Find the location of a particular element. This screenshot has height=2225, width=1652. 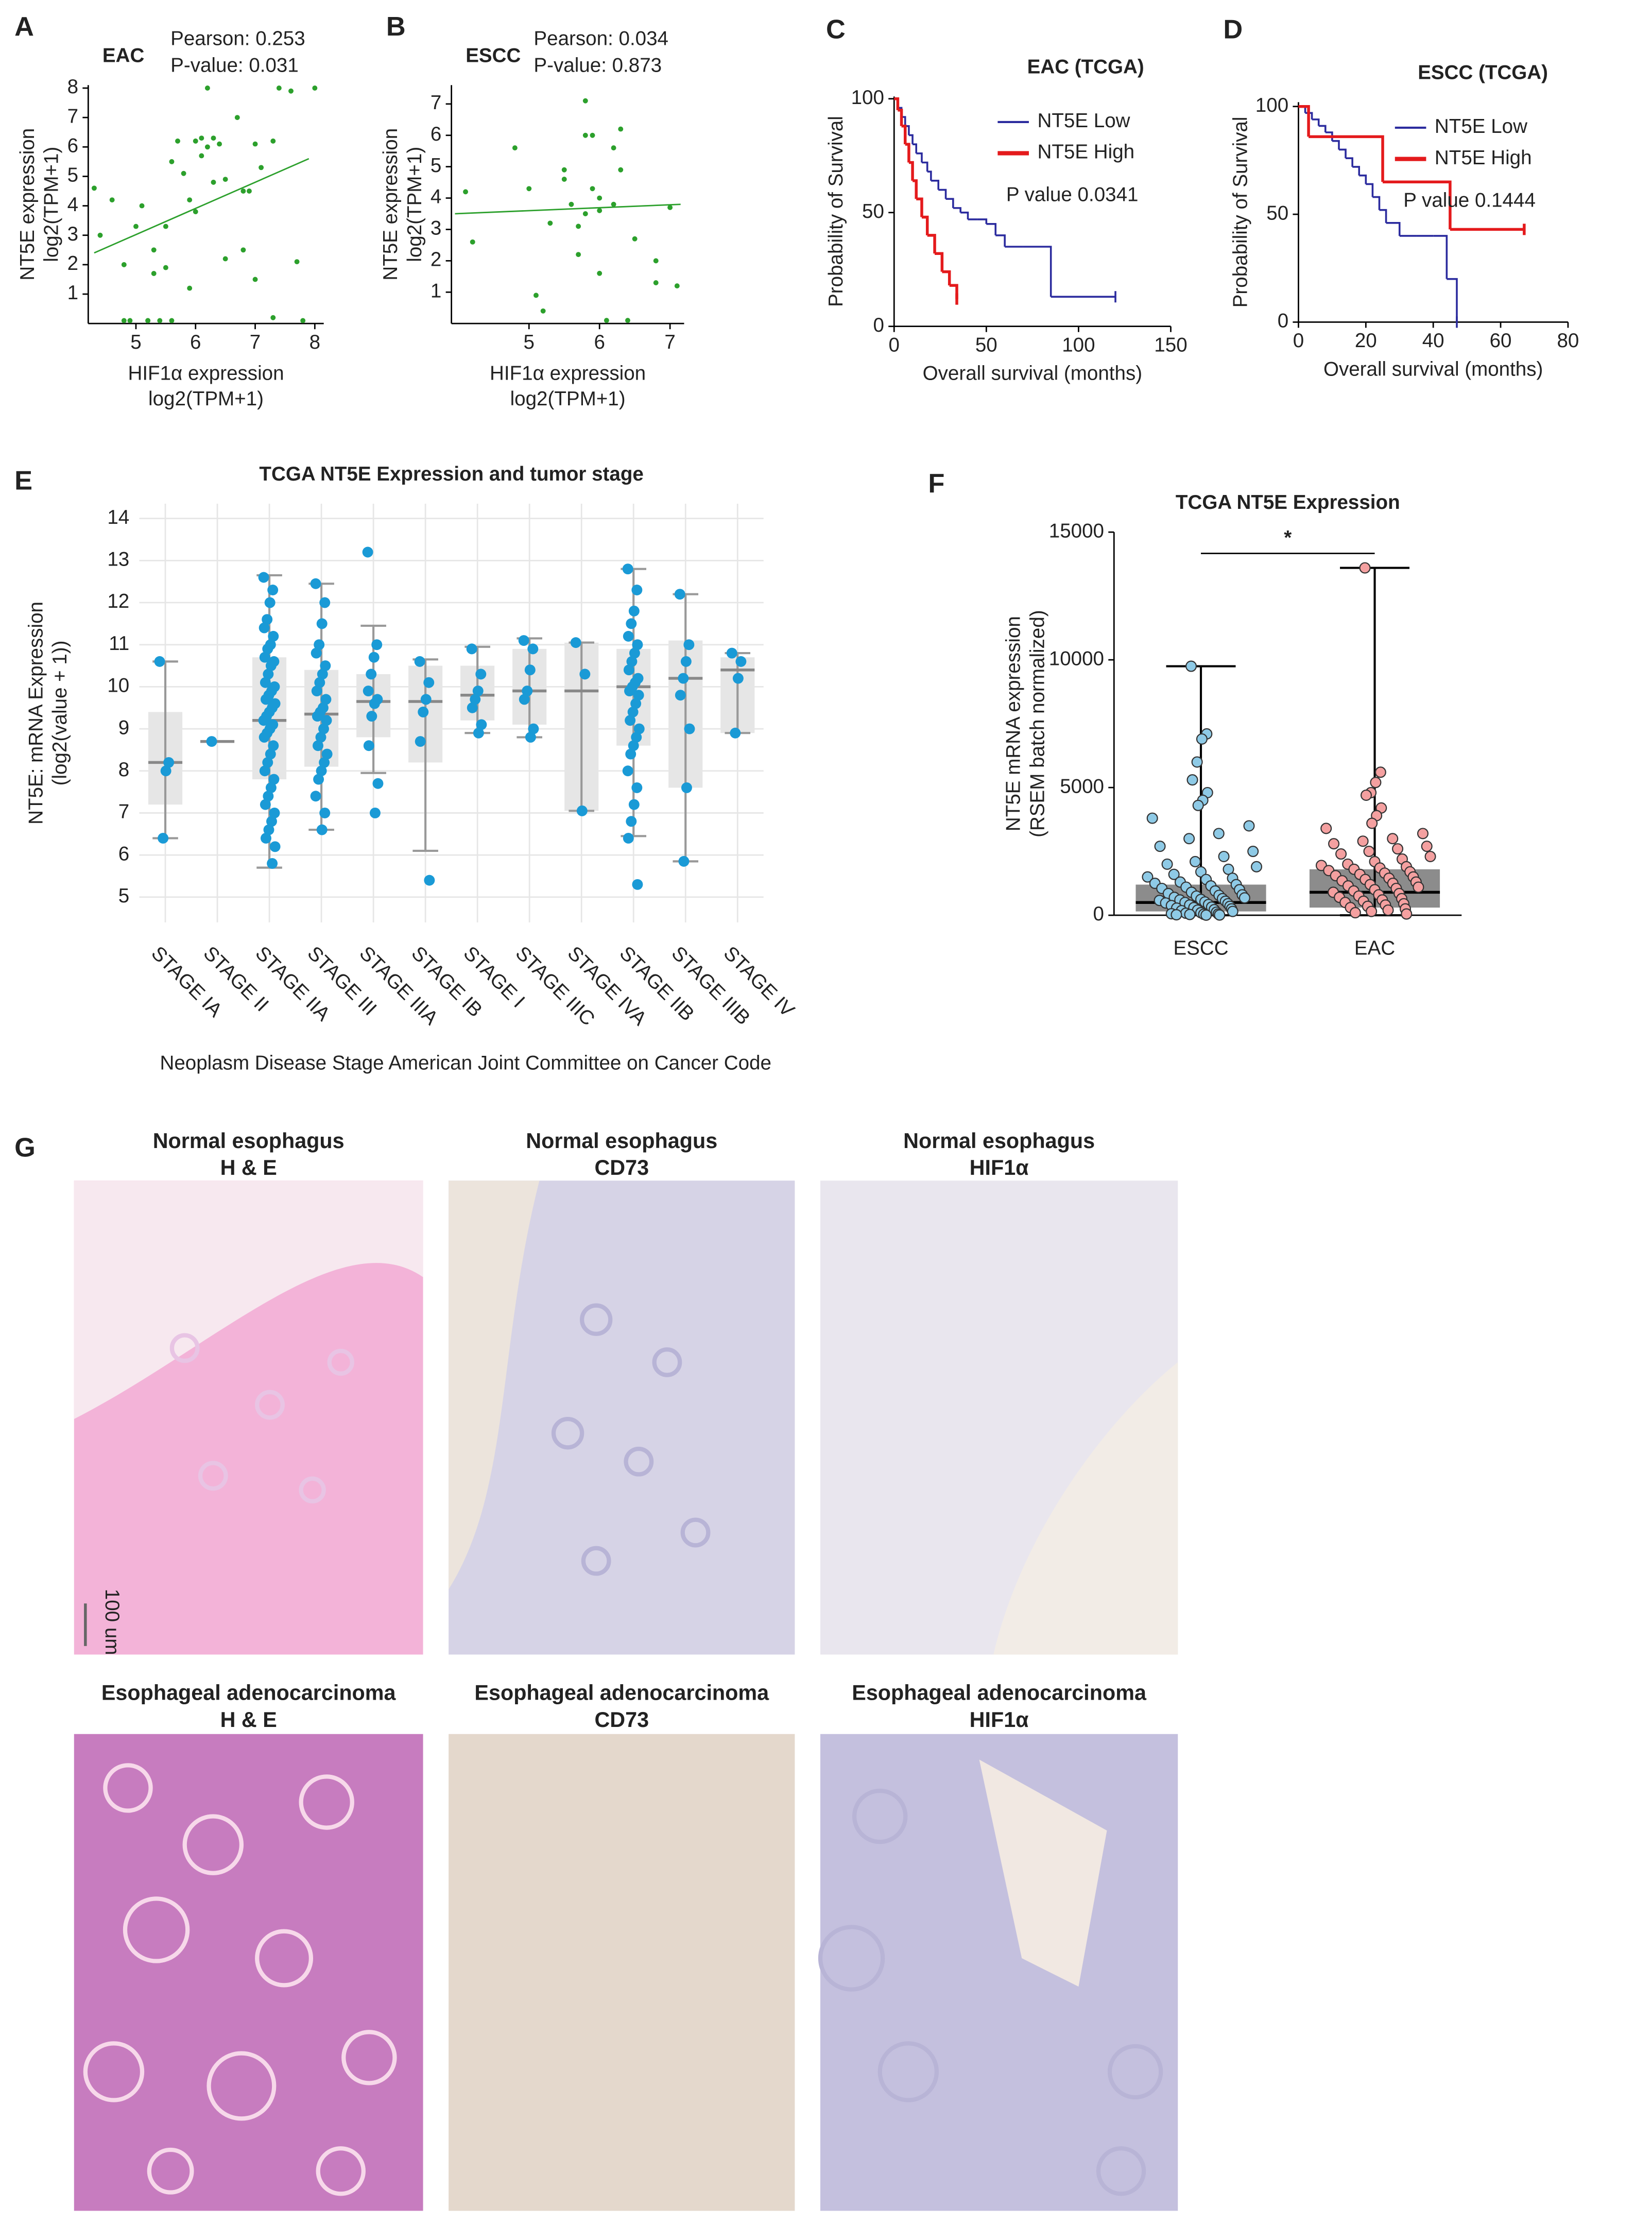

tile-stain: CD73 is located at coordinates (621, 1720).